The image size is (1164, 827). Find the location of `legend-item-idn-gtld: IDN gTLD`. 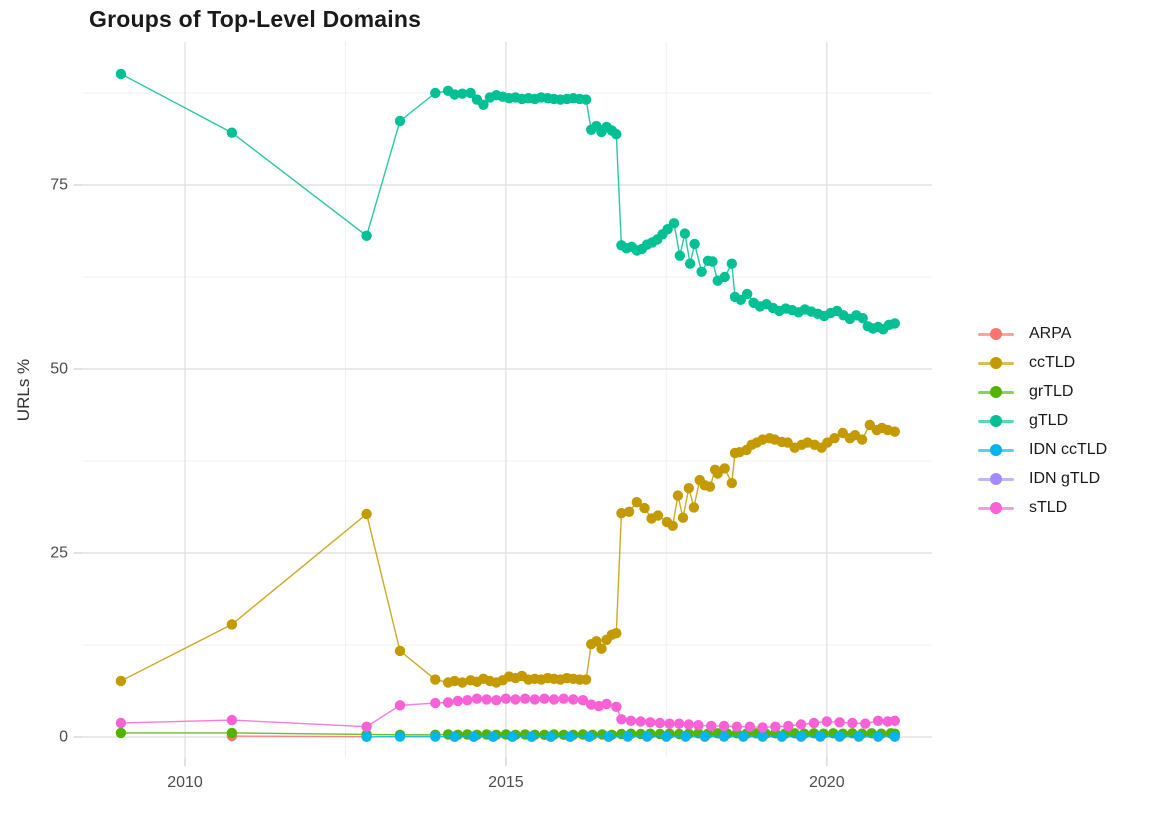

legend-item-idn-gtld: IDN gTLD is located at coordinates (1042, 478).